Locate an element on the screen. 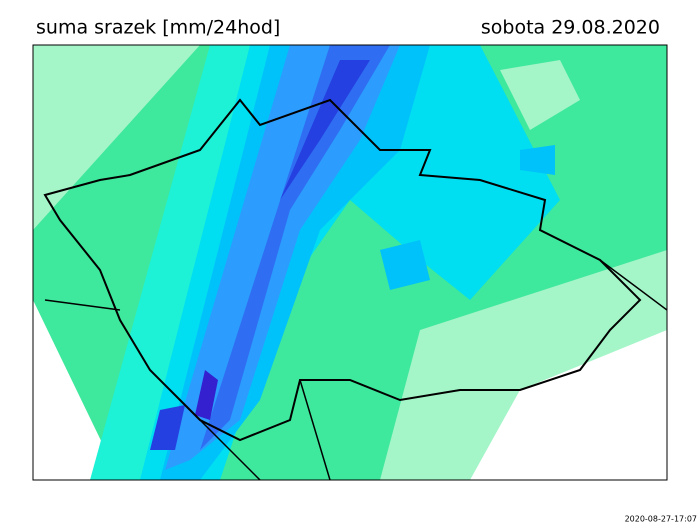  timestamp: 2020-08-27-17:07 is located at coordinates (661, 519).